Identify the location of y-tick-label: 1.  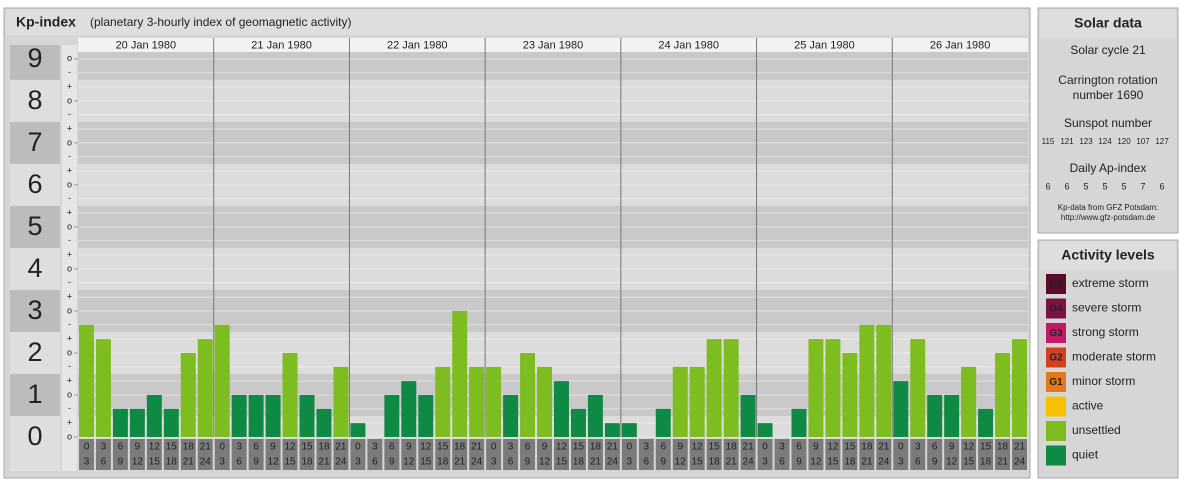
(34, 394).